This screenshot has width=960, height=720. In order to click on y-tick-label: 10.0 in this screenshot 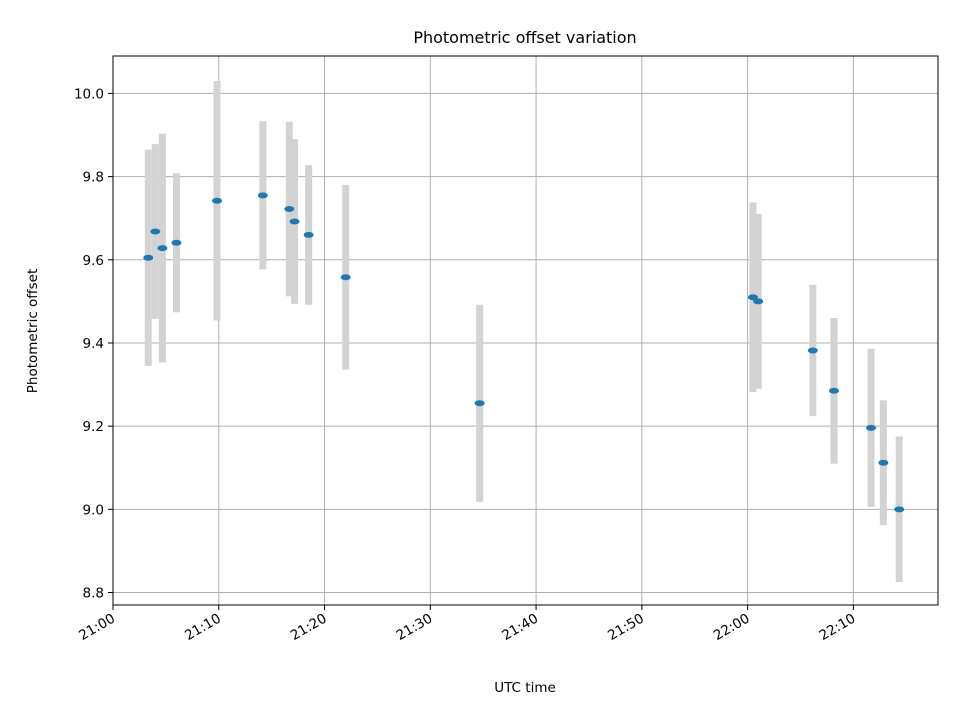, I will do `click(89, 94)`.